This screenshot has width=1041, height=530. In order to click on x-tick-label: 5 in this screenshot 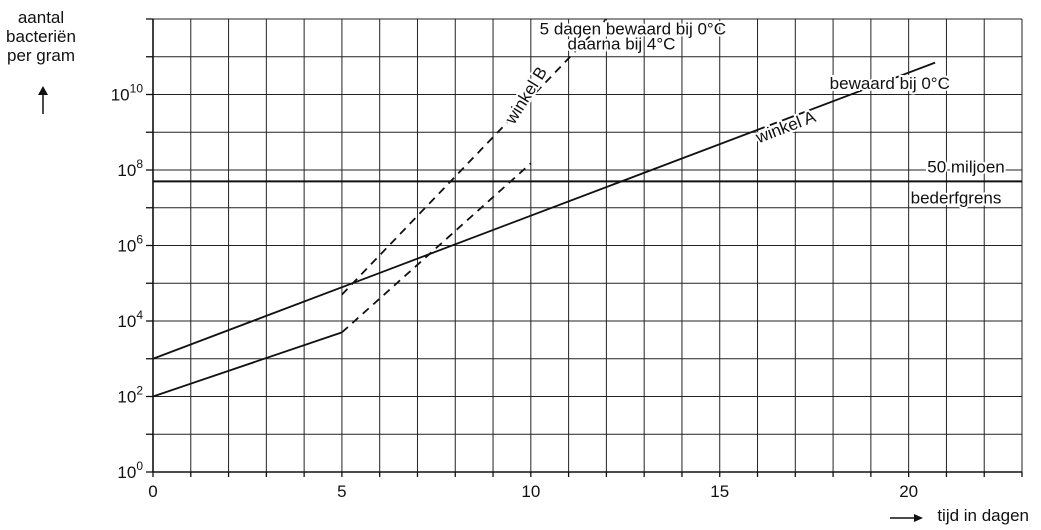, I will do `click(341, 491)`.